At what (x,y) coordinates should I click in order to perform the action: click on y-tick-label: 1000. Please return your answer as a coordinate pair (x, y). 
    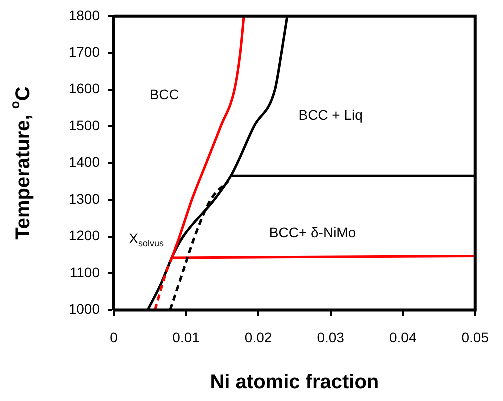
    Looking at the image, I should click on (84, 309).